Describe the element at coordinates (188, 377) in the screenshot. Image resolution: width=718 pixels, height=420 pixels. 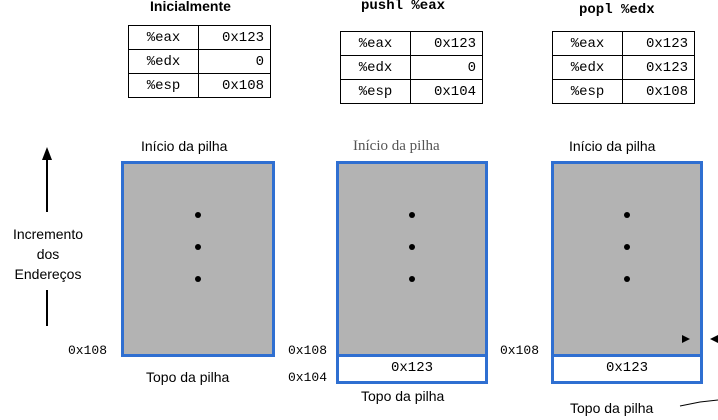
I see `panel-1-stack-top-label: Topo da pilha` at that location.